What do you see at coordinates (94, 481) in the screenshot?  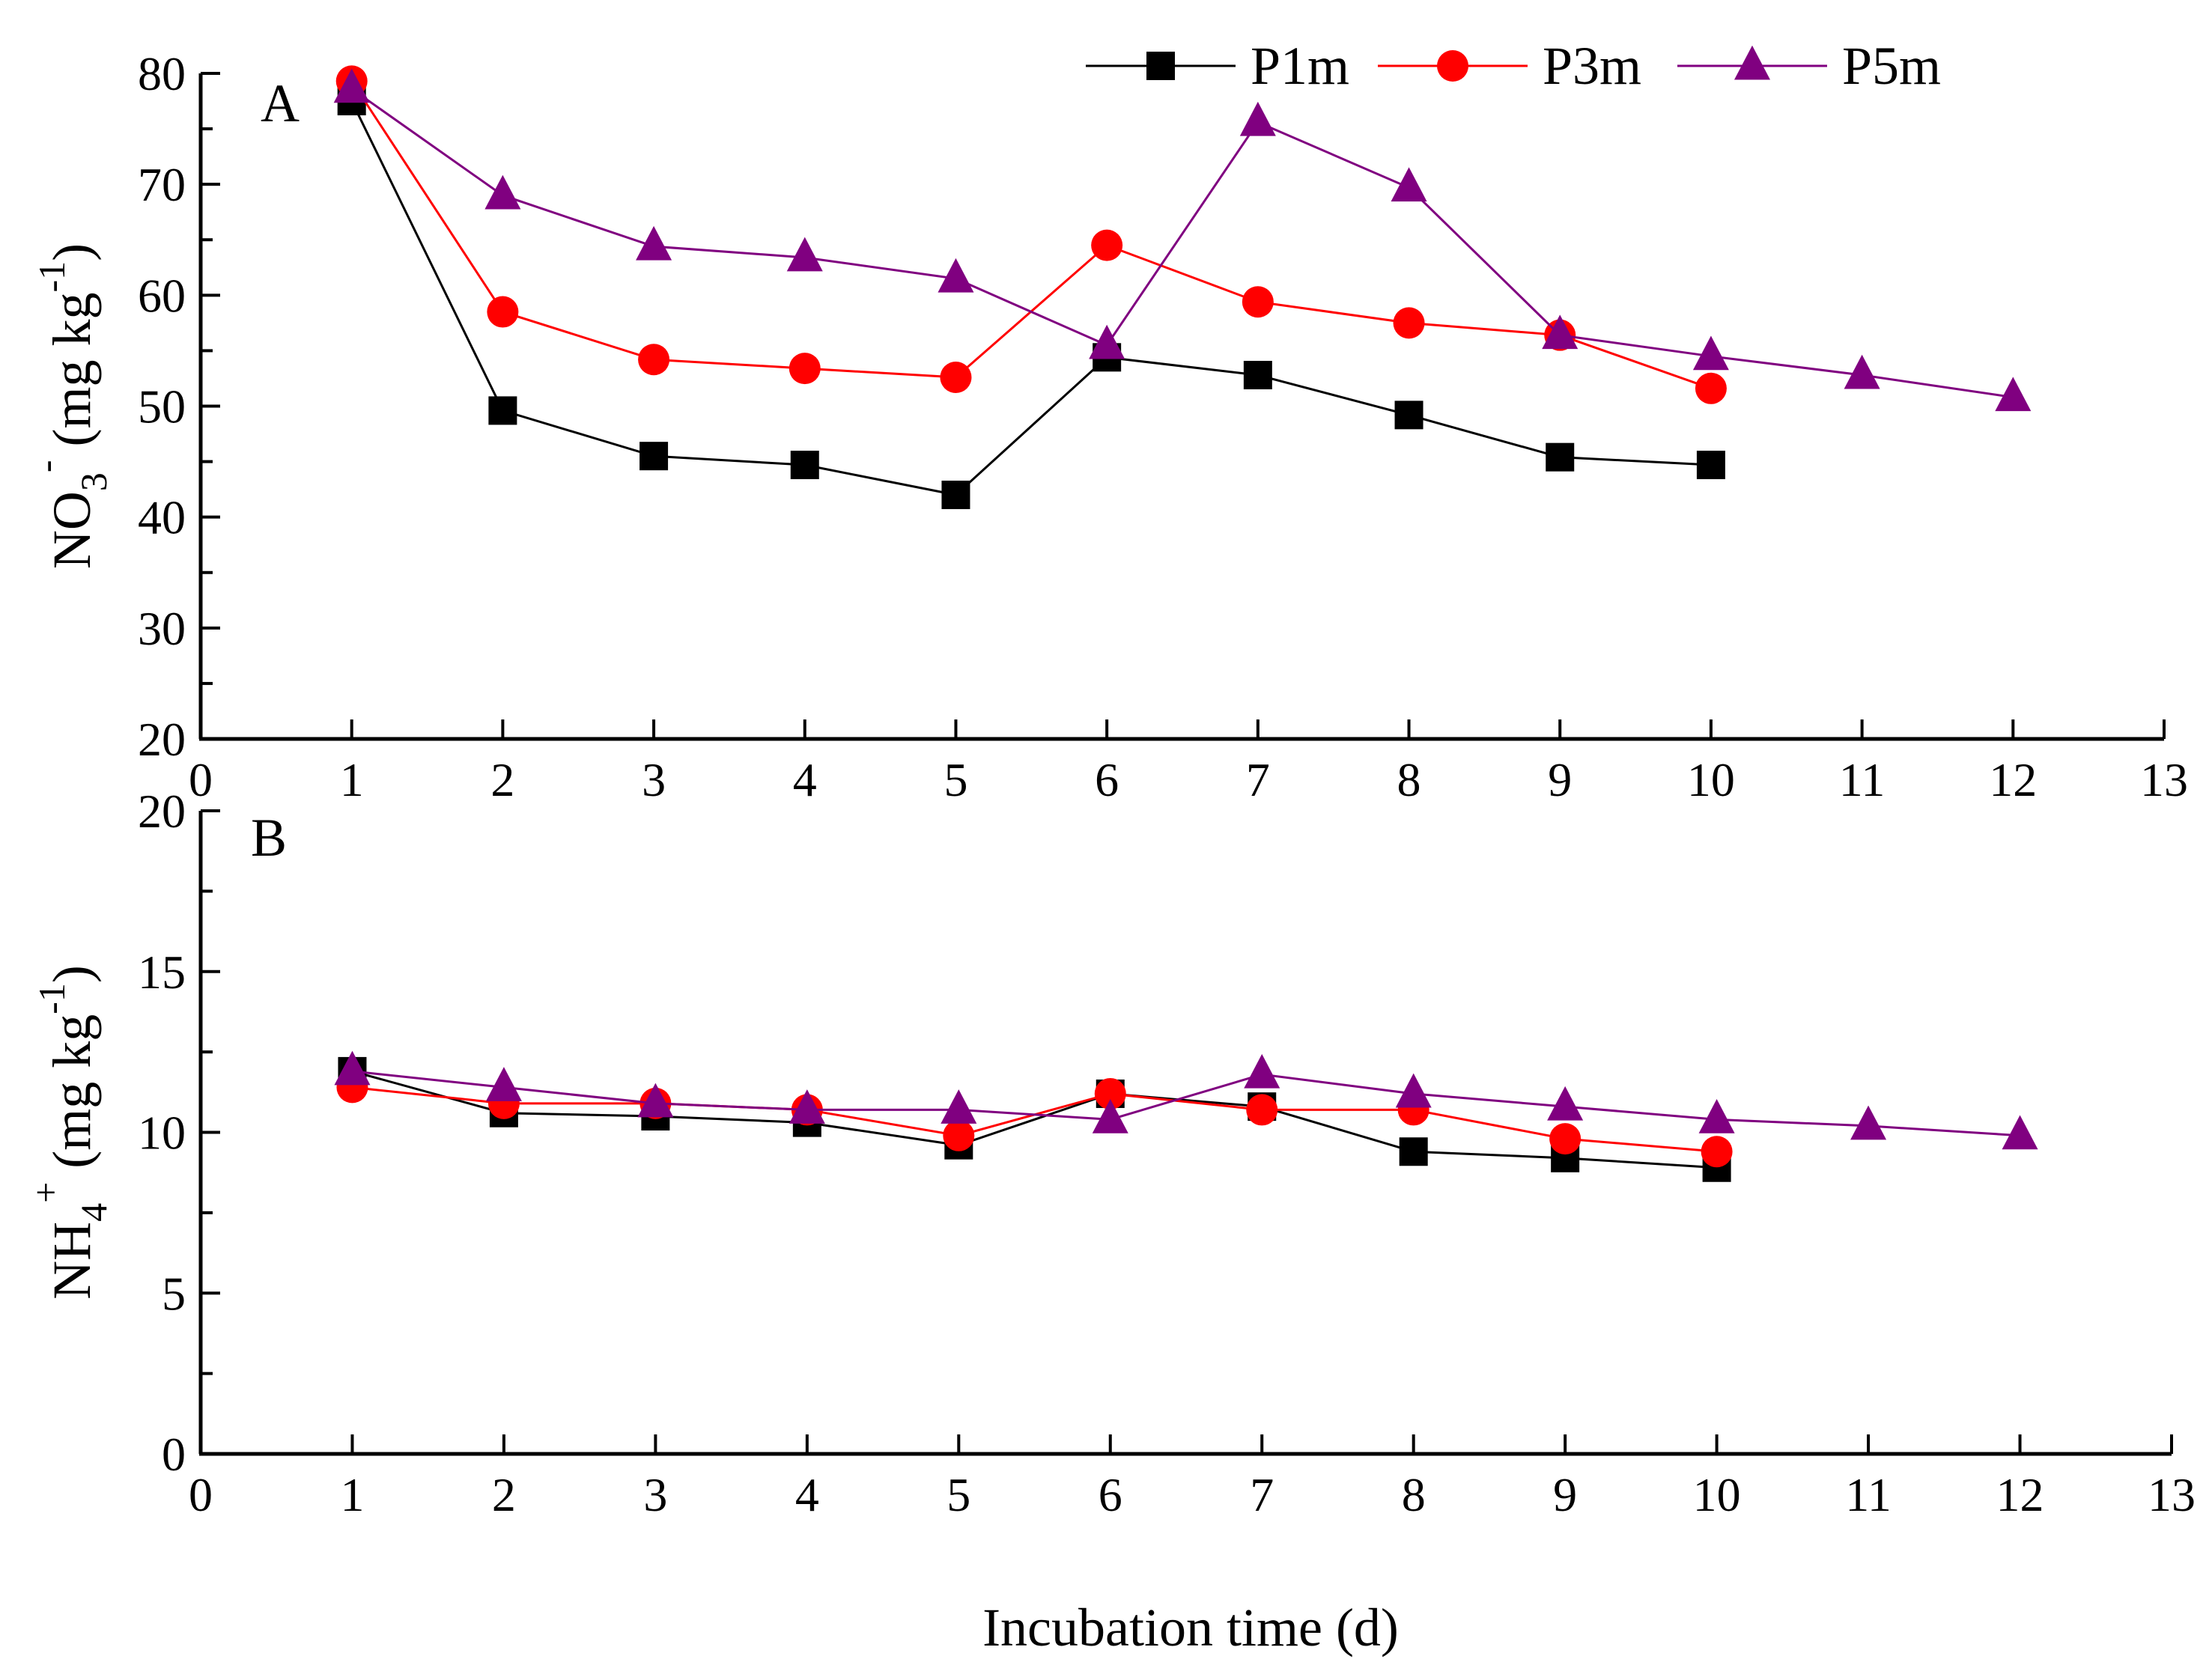 I see `y-axis-title-part: 3` at bounding box center [94, 481].